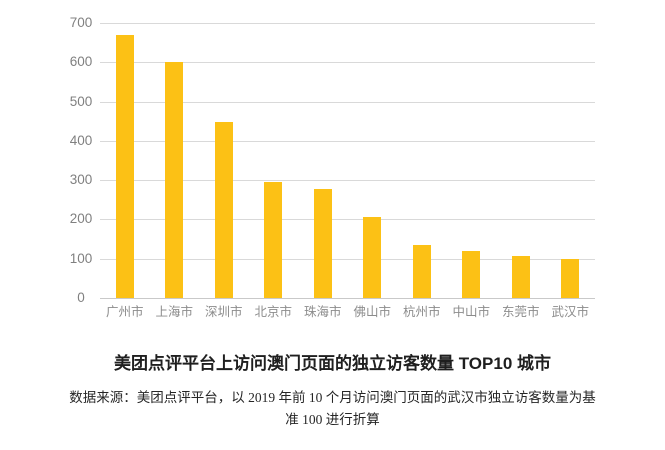 The height and width of the screenshot is (450, 665). What do you see at coordinates (124, 312) in the screenshot?
I see `x-axis-category-label: 广州市` at bounding box center [124, 312].